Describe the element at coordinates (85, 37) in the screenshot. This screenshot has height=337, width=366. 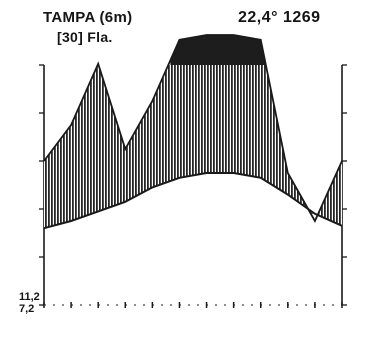
I see `observation-years: [30] Fla.` at that location.